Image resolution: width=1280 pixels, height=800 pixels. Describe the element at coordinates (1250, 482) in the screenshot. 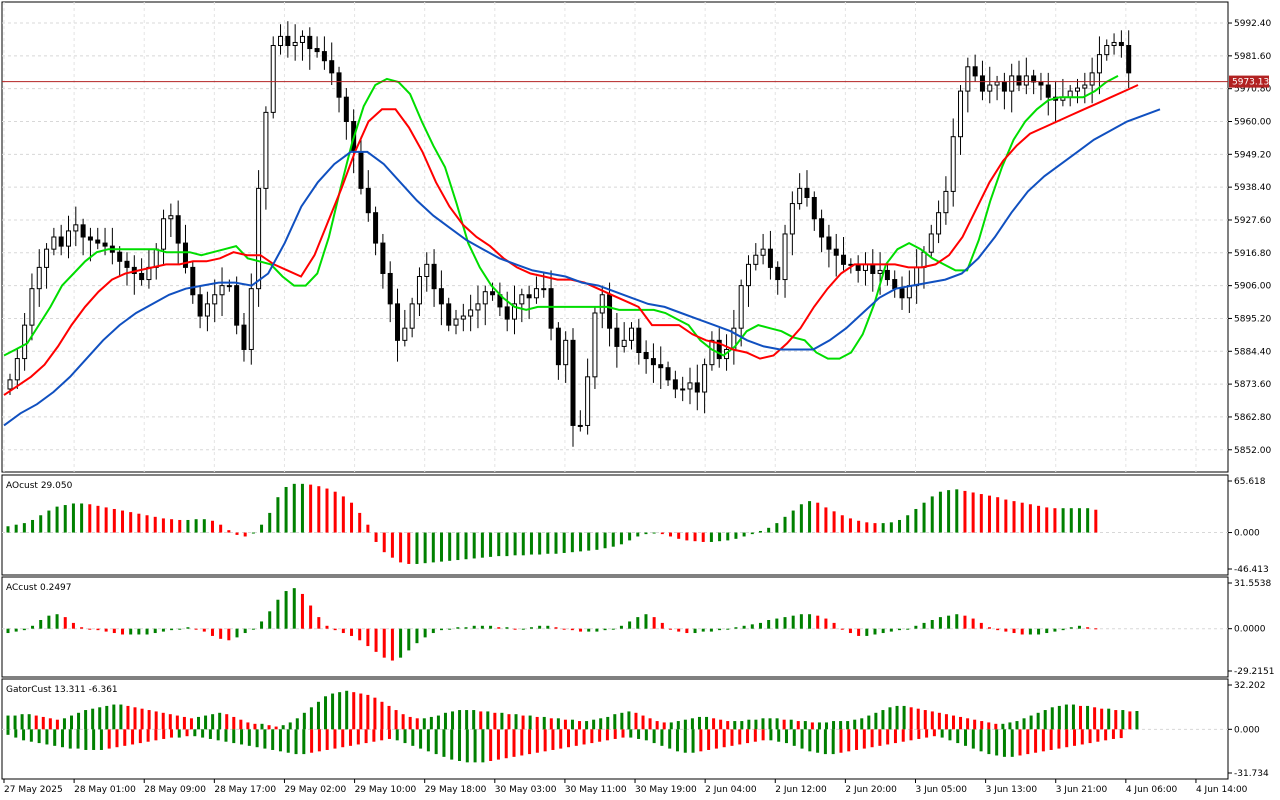

I see `ao-y-tick-label: 65.618` at that location.